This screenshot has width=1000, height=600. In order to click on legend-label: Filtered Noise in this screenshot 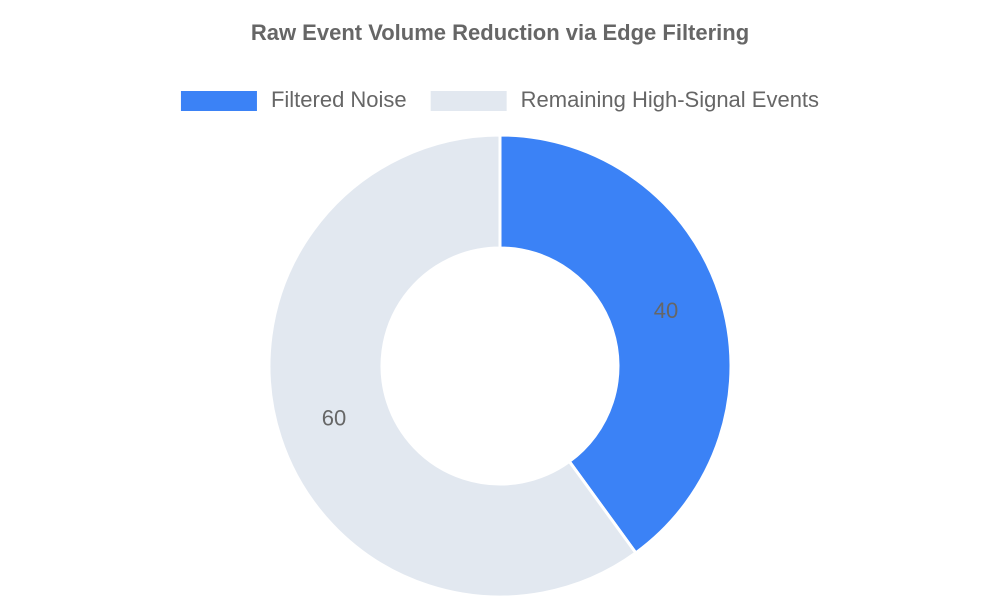, I will do `click(339, 99)`.